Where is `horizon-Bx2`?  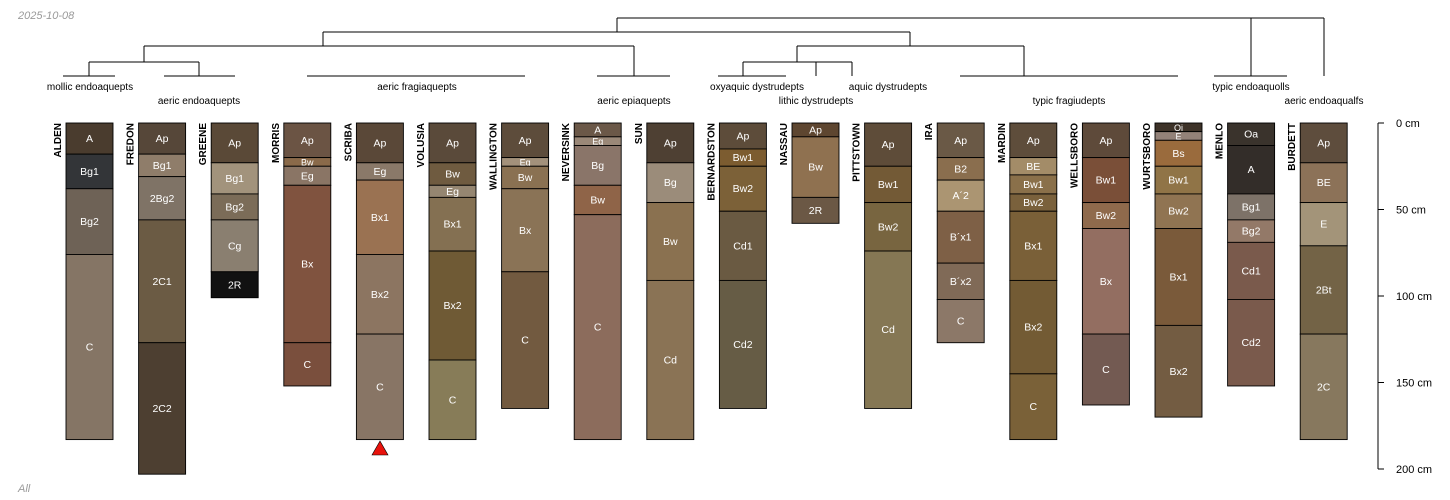 horizon-Bx2 is located at coordinates (1033, 327).